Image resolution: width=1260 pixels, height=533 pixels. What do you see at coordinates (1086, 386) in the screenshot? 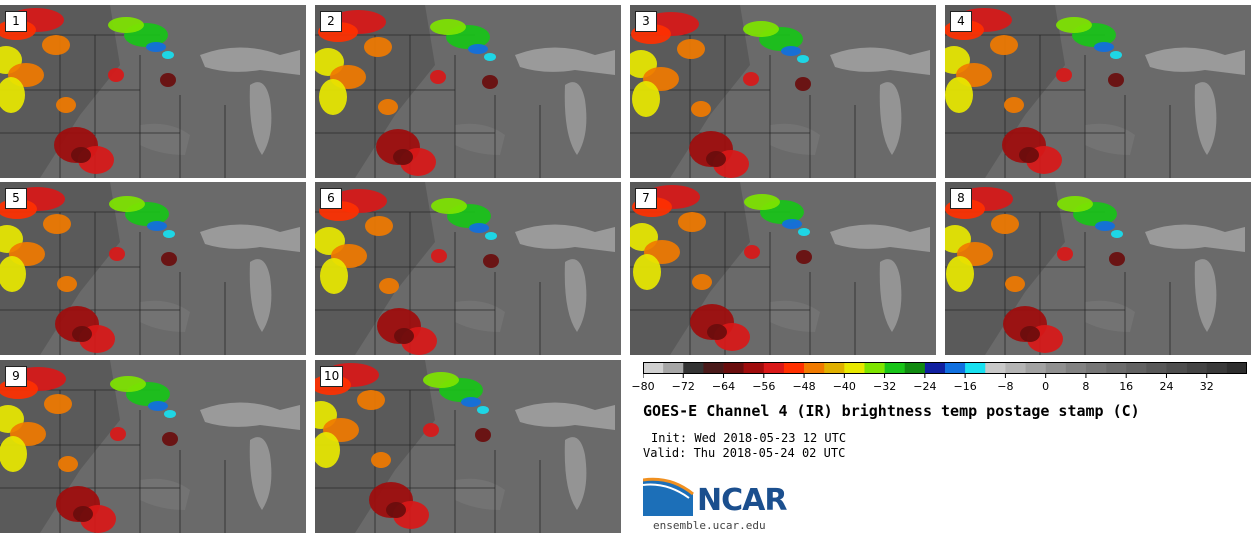
I see `colorbar-tick-label: 8` at bounding box center [1086, 386].